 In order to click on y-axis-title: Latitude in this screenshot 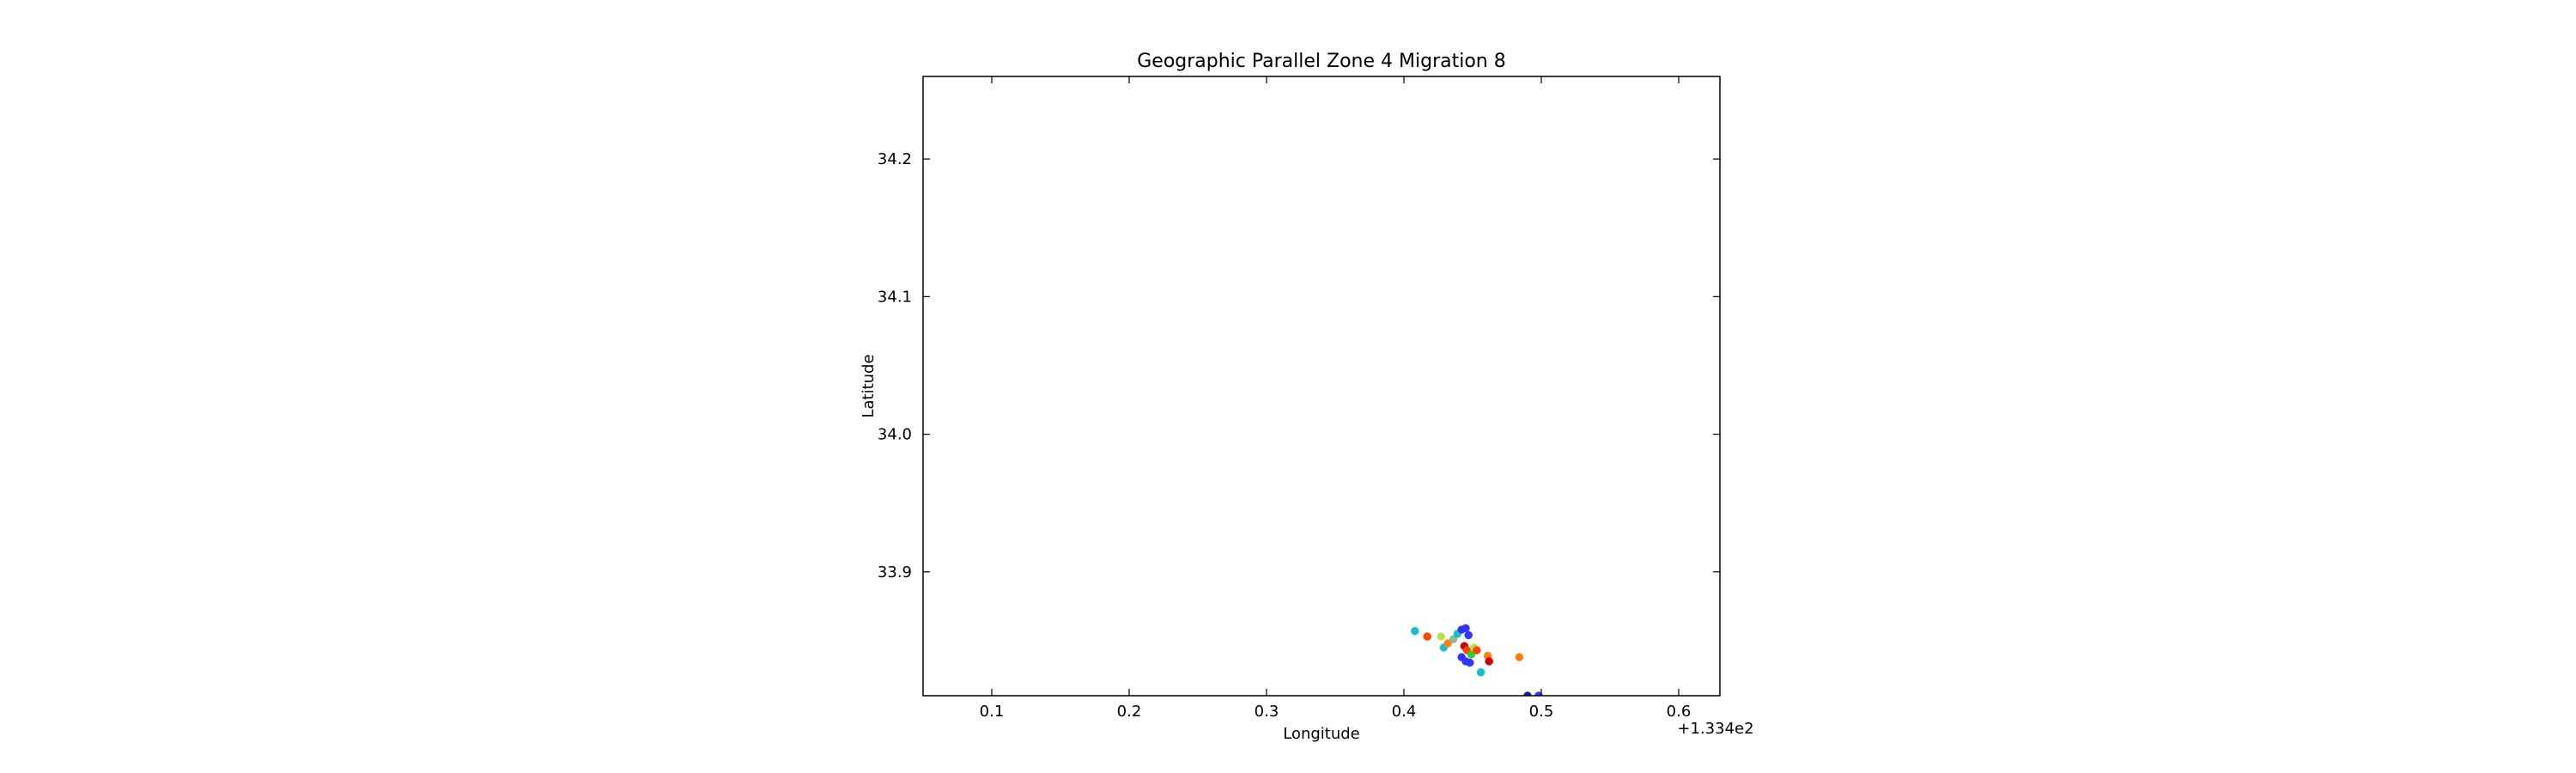, I will do `click(869, 385)`.